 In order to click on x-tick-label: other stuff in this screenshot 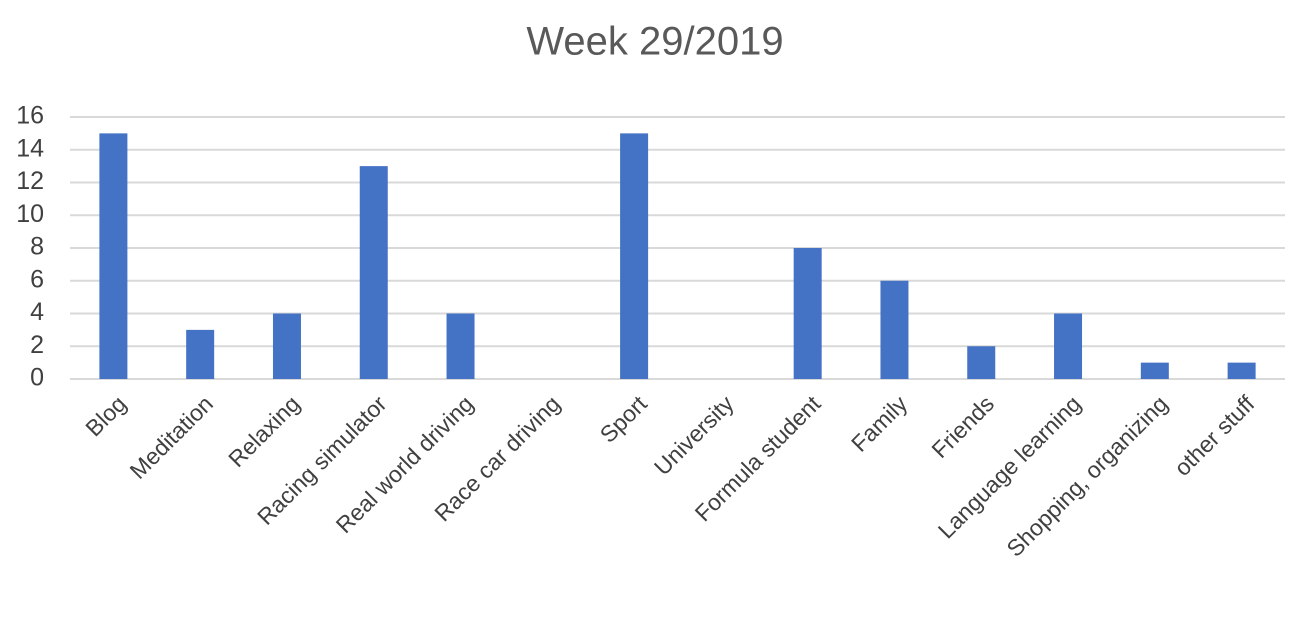, I will do `click(1214, 435)`.